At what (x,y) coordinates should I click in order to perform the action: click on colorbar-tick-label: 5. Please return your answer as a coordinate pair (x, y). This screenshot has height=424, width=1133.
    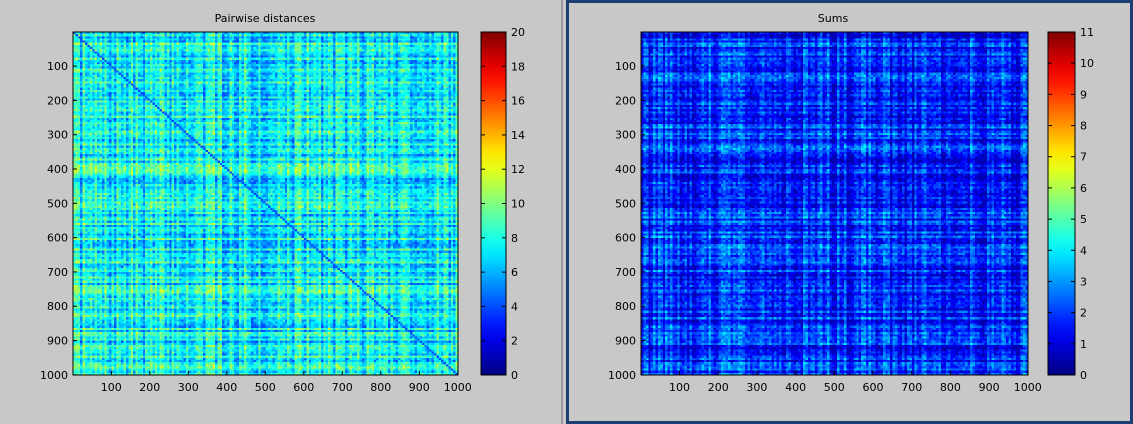
    Looking at the image, I should click on (1083, 219).